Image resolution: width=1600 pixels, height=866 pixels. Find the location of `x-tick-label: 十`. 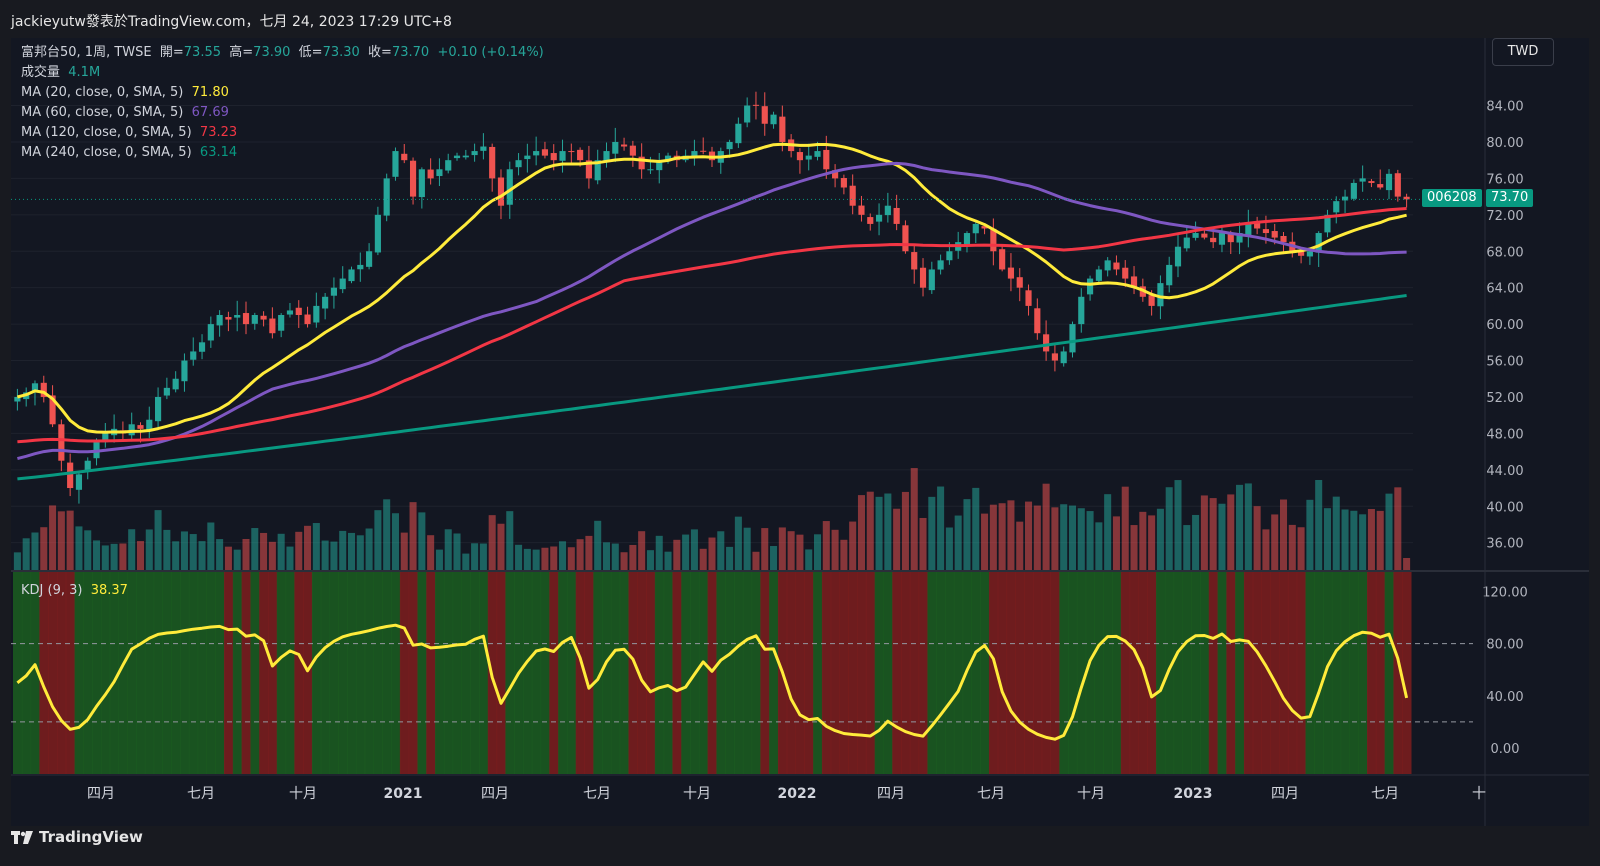

x-tick-label: 十 is located at coordinates (1479, 794).